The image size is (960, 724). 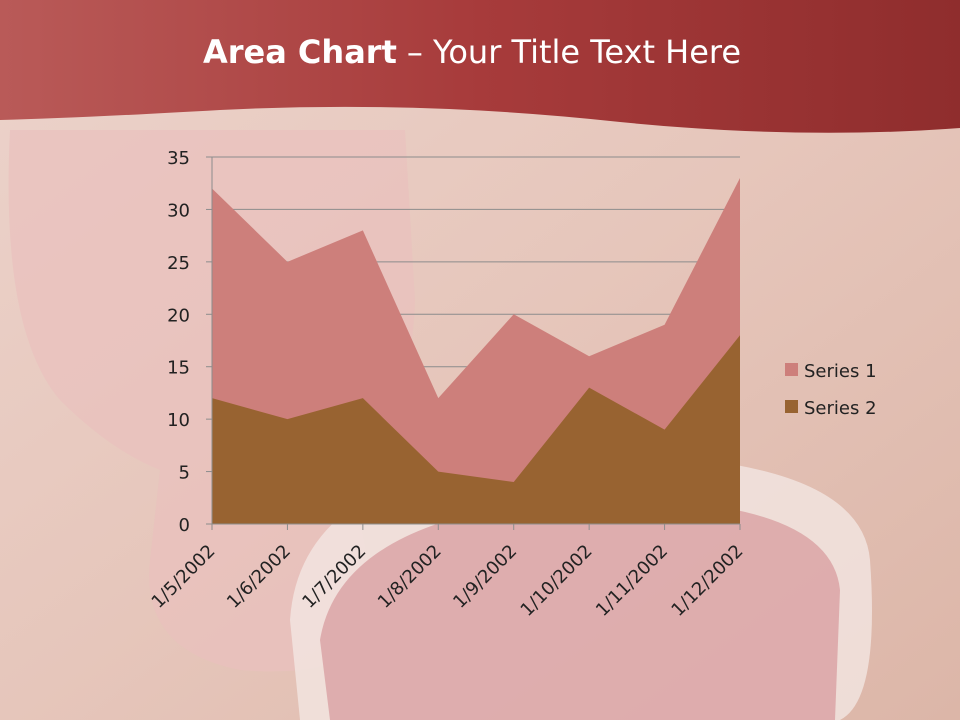 I want to click on title-bold: Area Chart, so click(x=300, y=52).